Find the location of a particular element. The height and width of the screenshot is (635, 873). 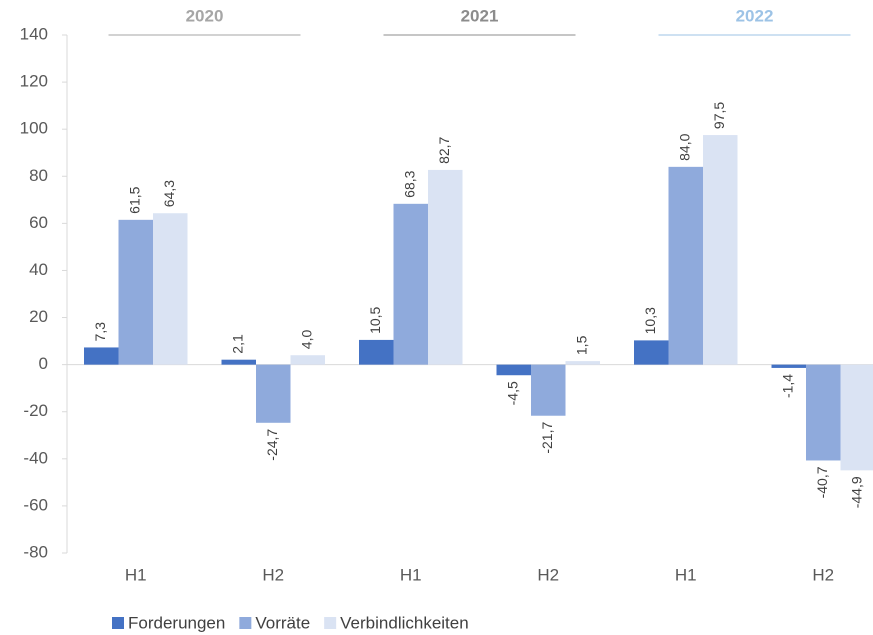

y-tick-label: 120 is located at coordinates (34, 81).